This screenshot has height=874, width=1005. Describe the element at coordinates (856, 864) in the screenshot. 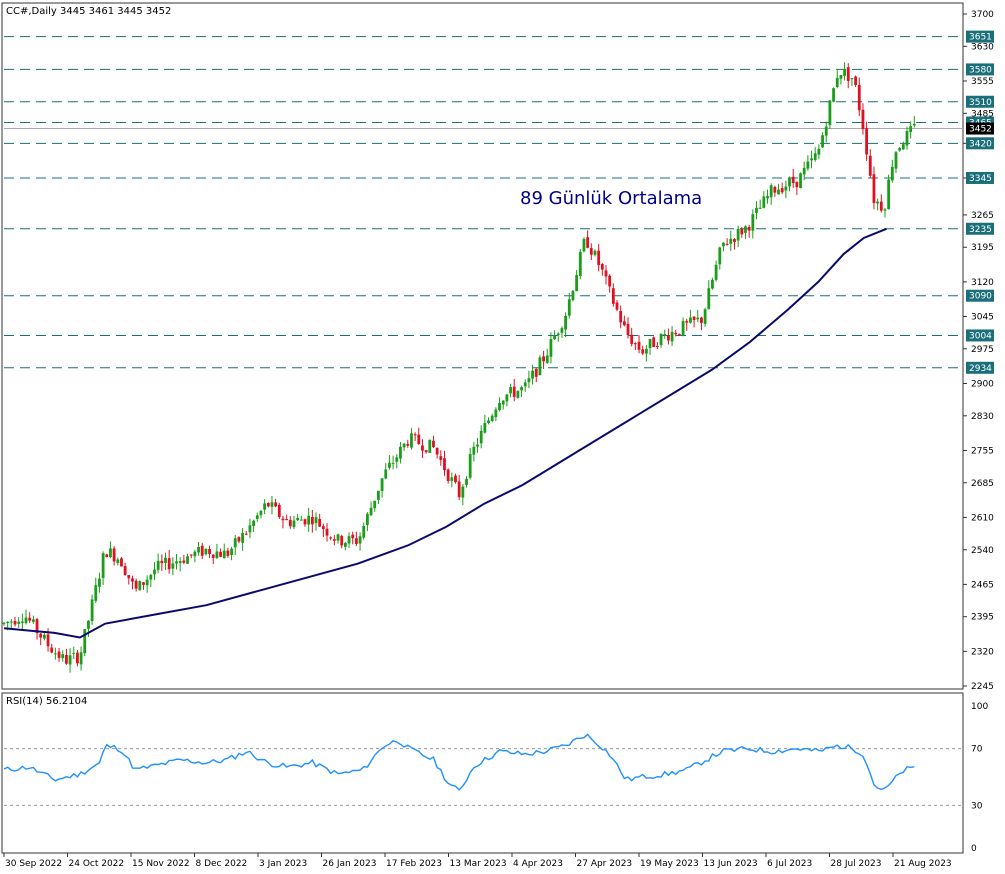

I see `time-tick-label: 28 Jul 2023` at that location.